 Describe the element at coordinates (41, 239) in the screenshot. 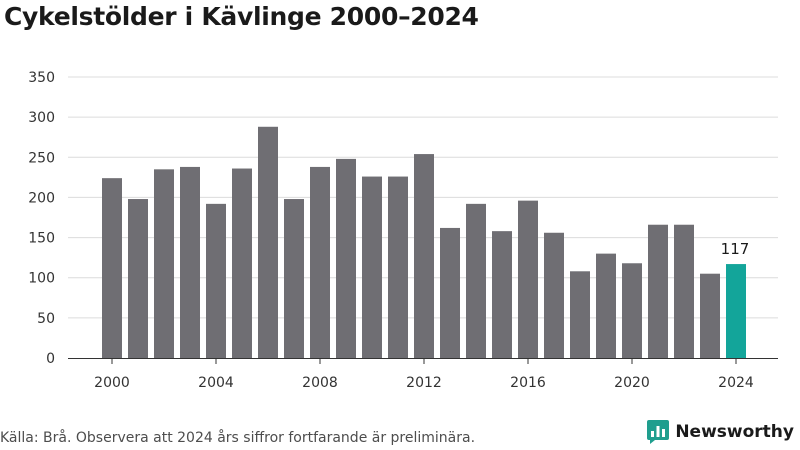

I see `y-tick-label: 150` at that location.